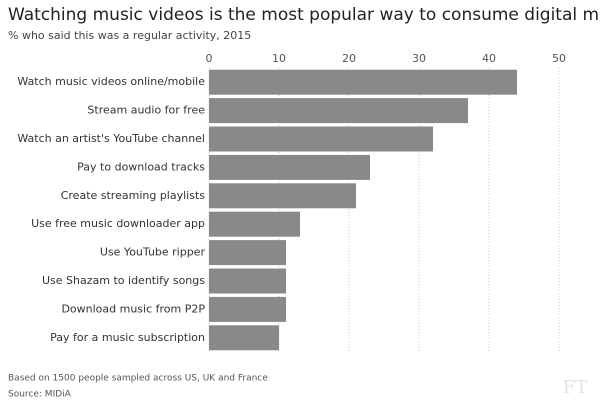 Image resolution: width=600 pixels, height=410 pixels. What do you see at coordinates (111, 81) in the screenshot?
I see `y-tick-label: Watch music videos online/mobile` at bounding box center [111, 81].